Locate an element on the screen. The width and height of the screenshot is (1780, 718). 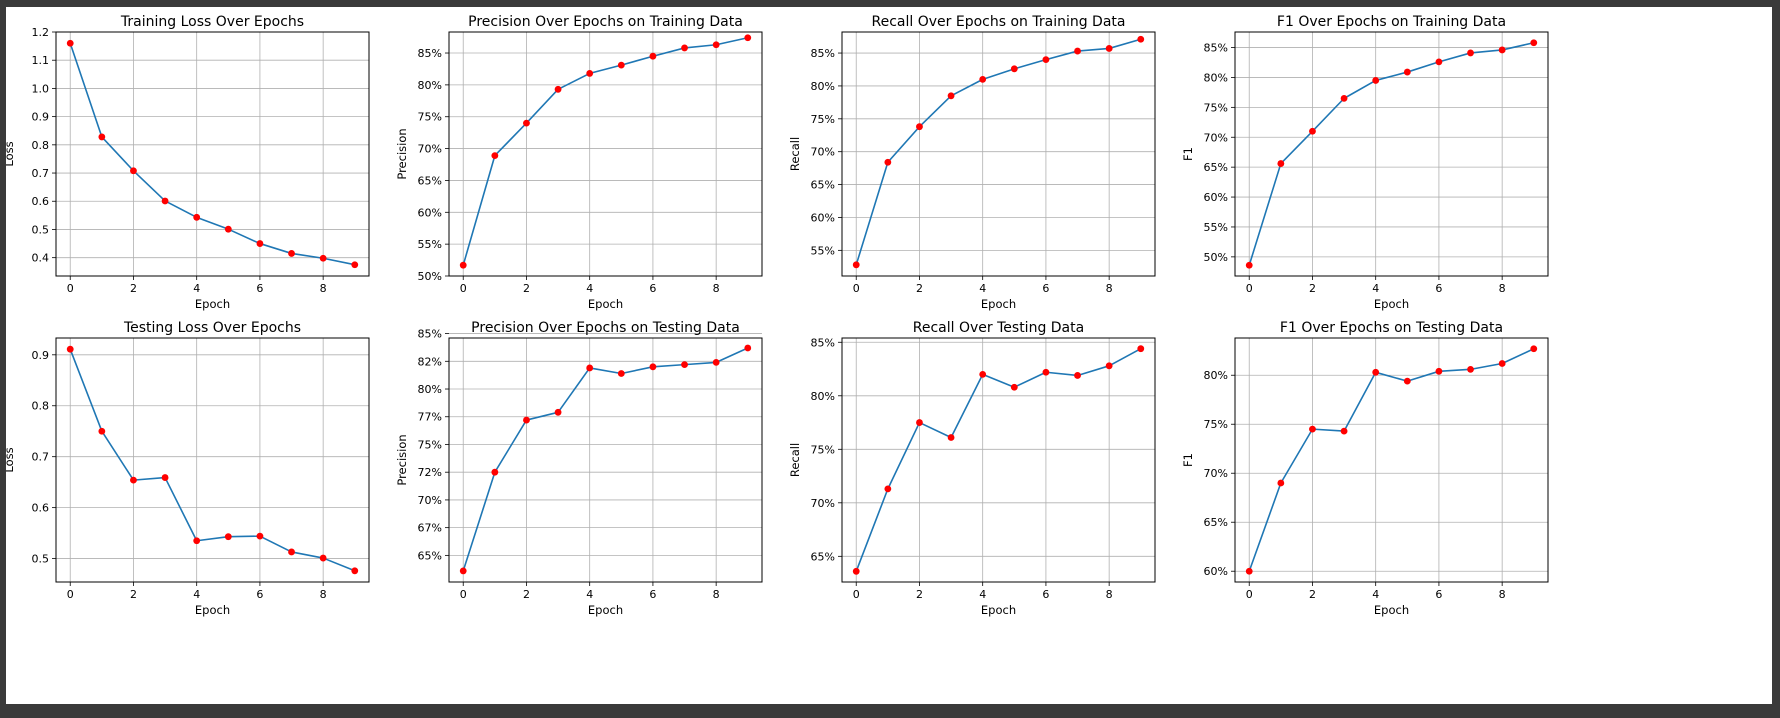
y-tick-label: 65% is located at coordinates (823, 556).